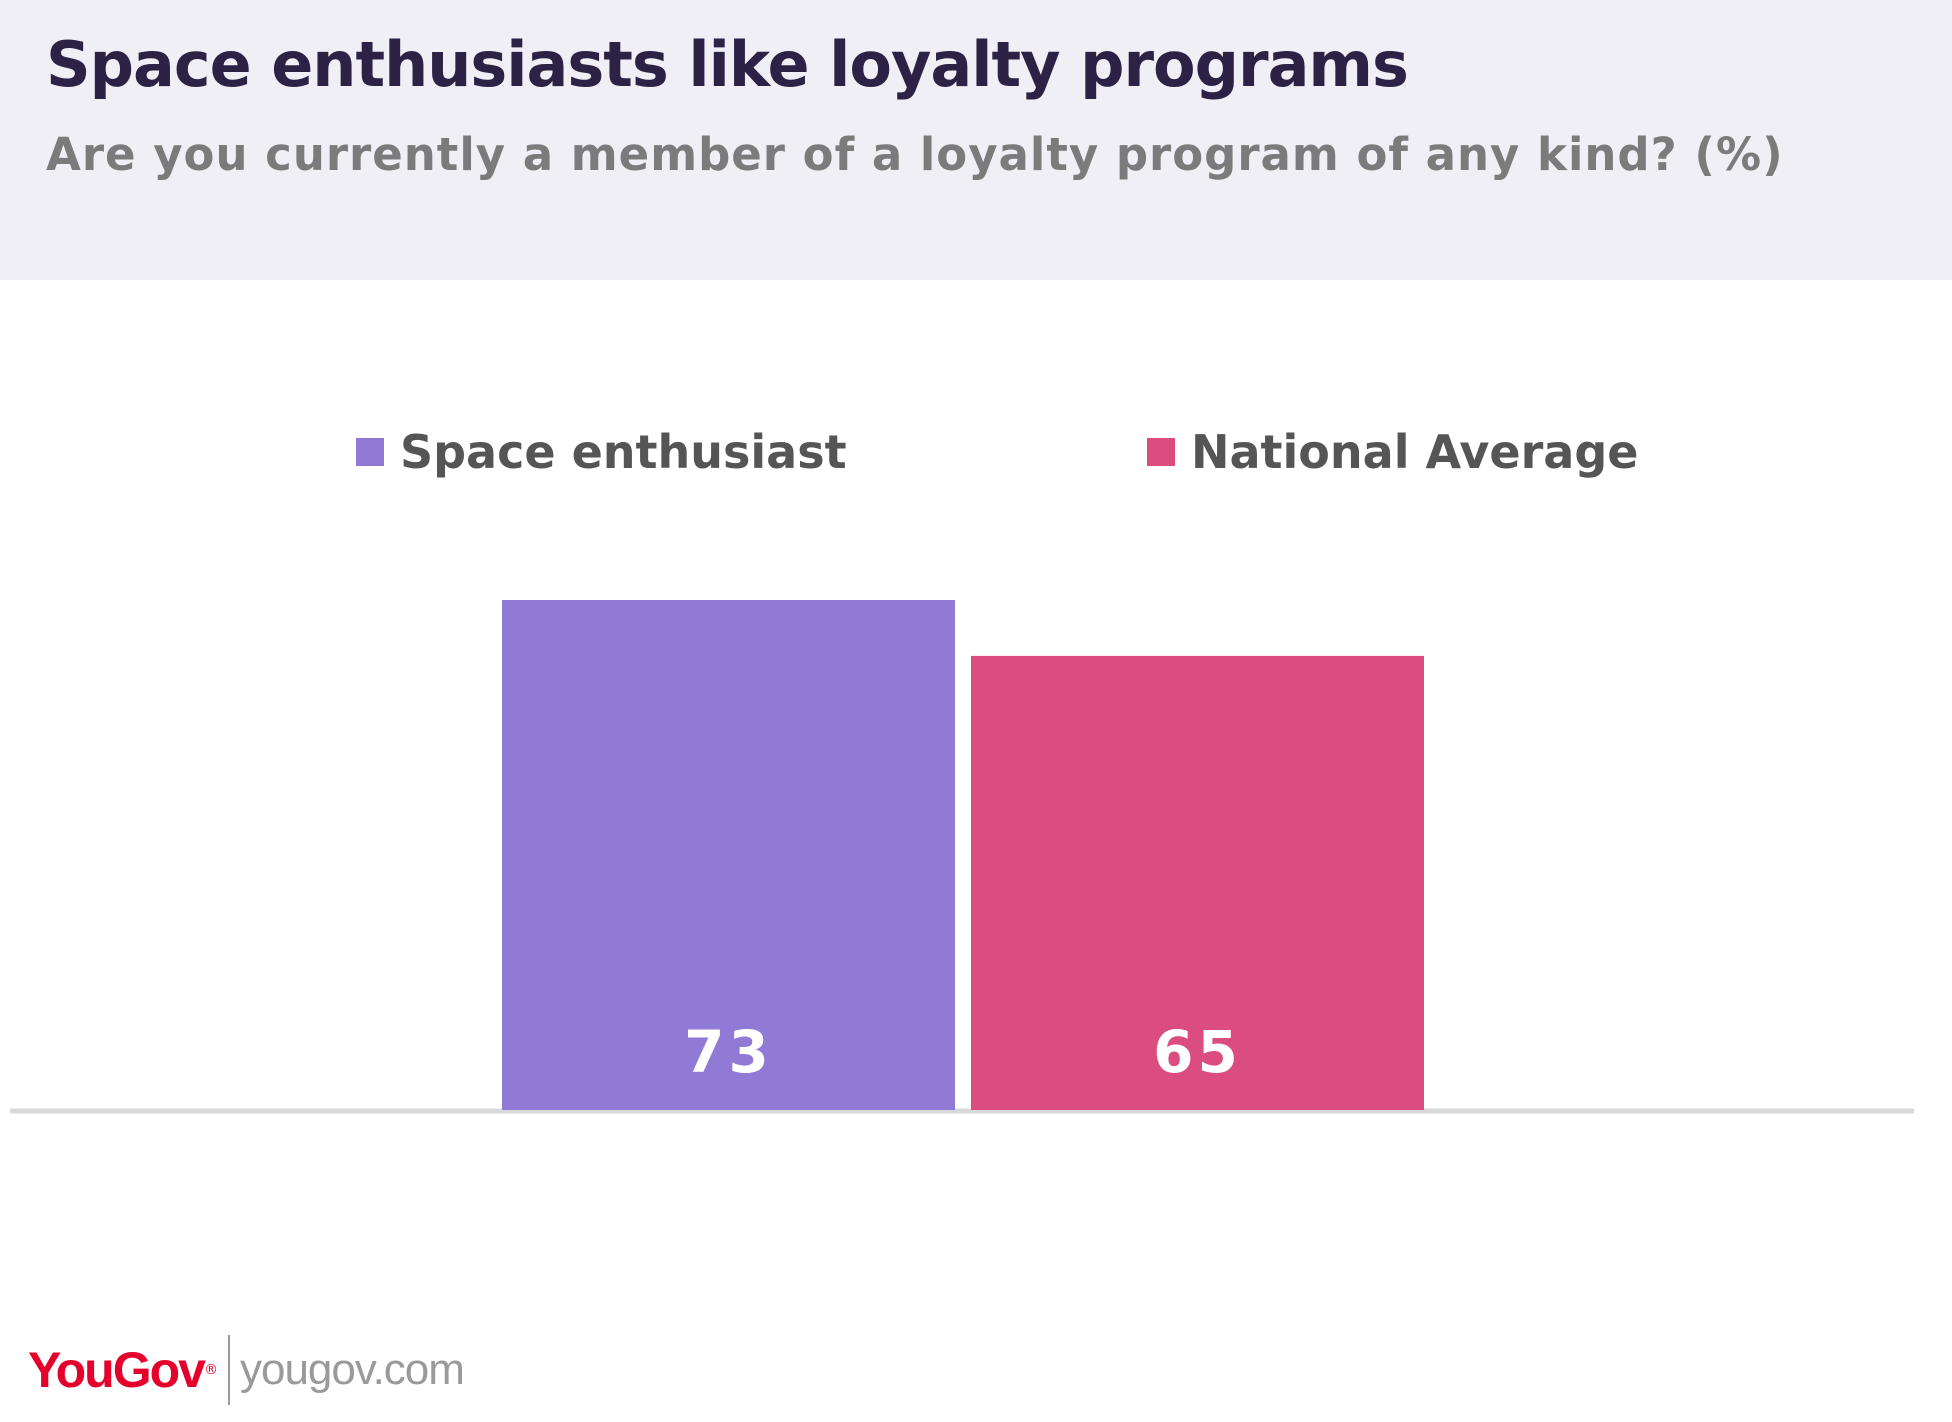  I want to click on footer-site: yougov.com, so click(352, 1369).